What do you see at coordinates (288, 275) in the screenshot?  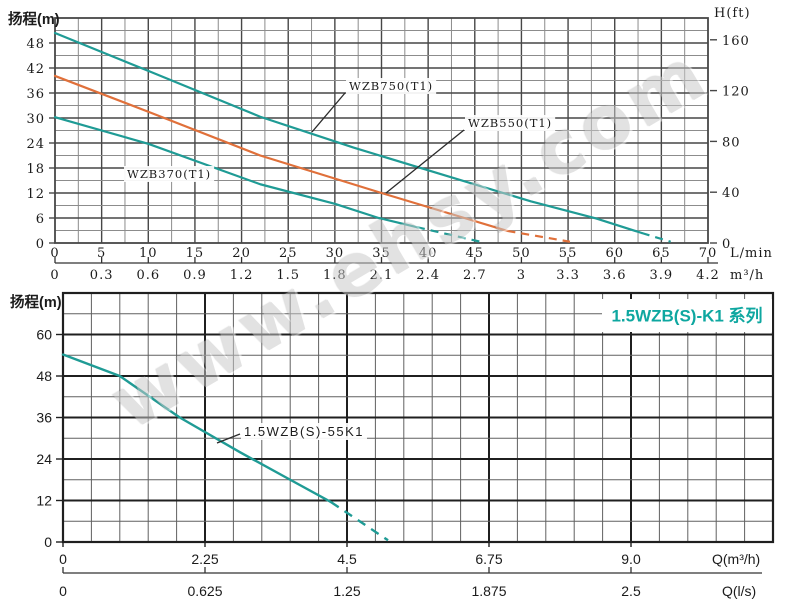 I see `x2-tick-label: 1.5` at bounding box center [288, 275].